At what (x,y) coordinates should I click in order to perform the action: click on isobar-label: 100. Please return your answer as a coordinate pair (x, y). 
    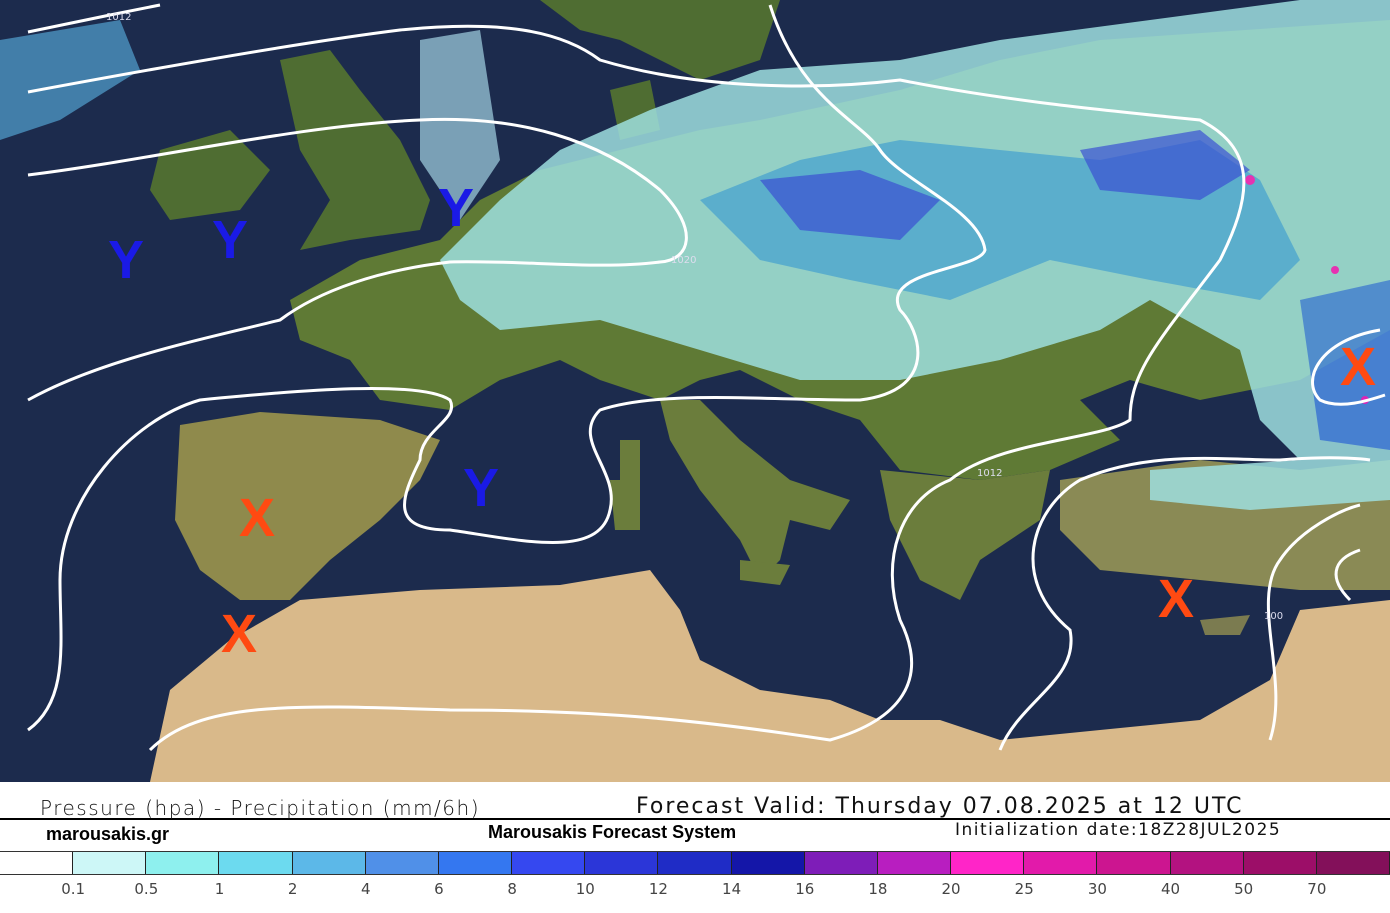
    Looking at the image, I should click on (1273, 616).